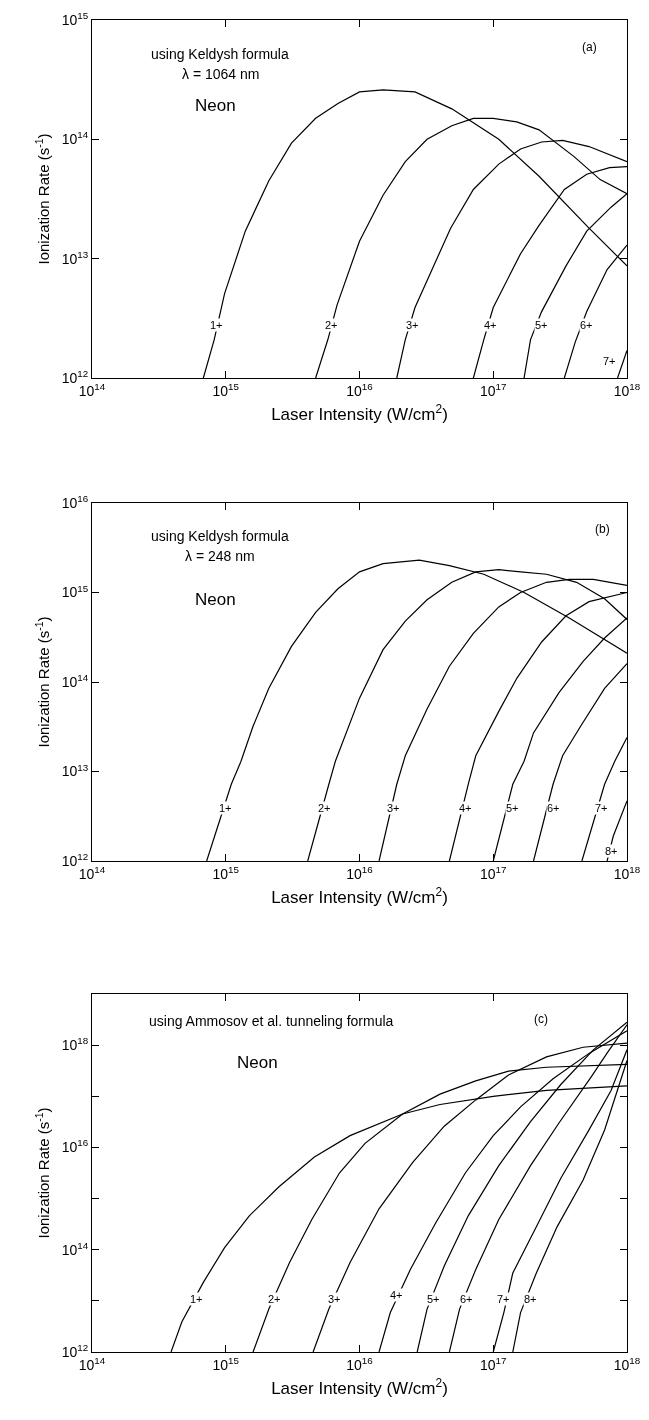 This screenshot has width=649, height=1420. Describe the element at coordinates (220, 556) in the screenshot. I see `annotation: λ = 248 nm` at that location.